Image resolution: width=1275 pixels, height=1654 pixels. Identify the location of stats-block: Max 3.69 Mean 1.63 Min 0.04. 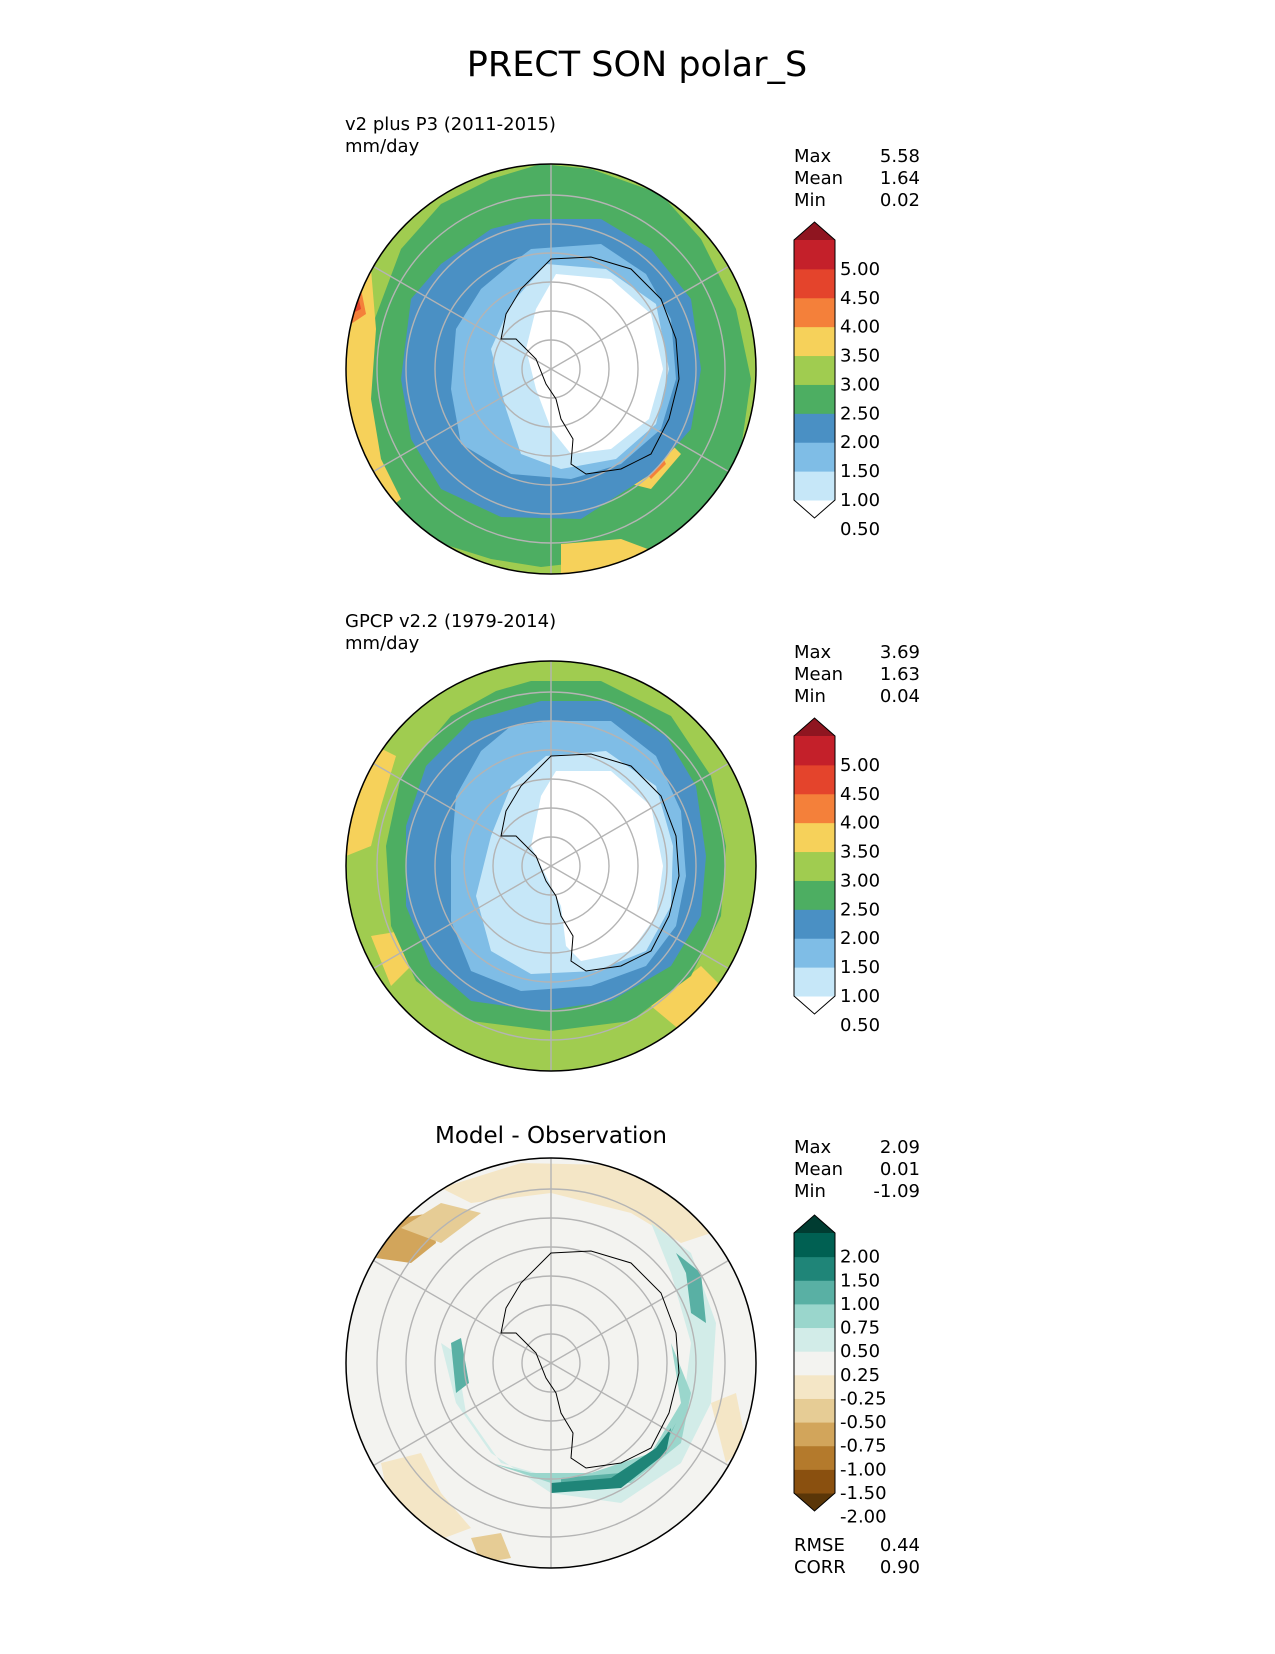
(857, 674).